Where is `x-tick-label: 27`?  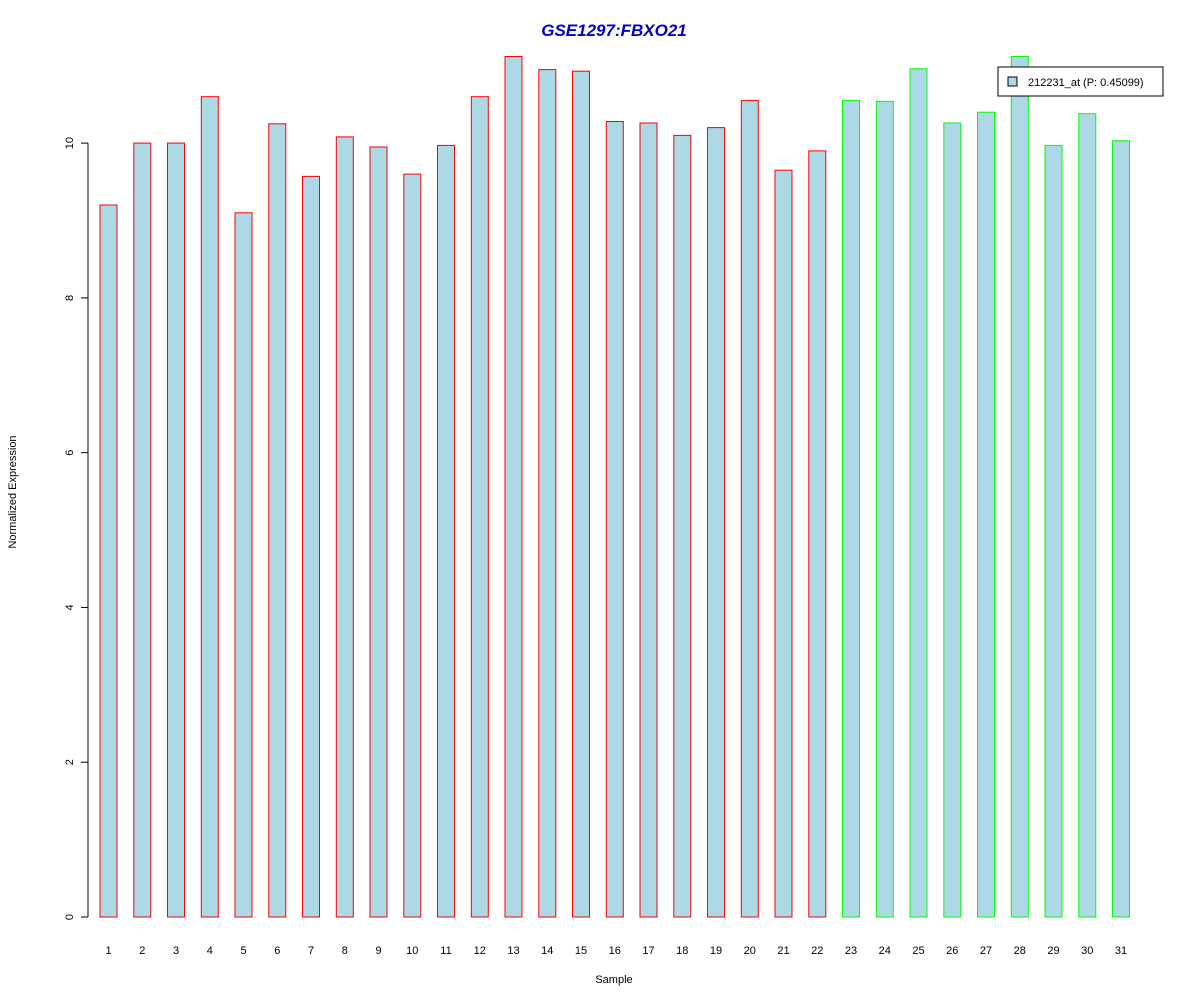
x-tick-label: 27 is located at coordinates (986, 951).